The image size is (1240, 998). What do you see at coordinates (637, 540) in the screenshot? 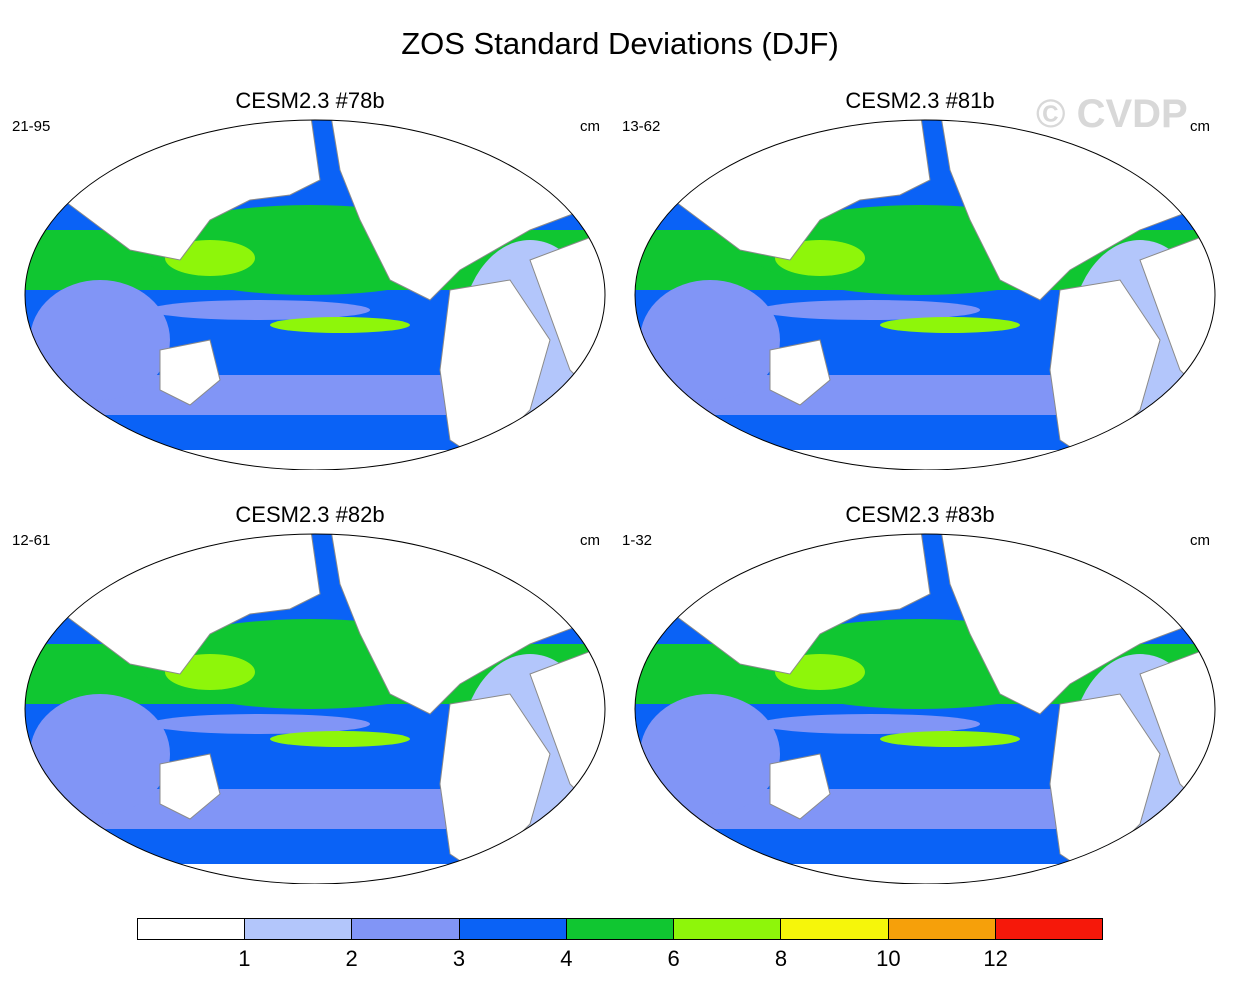
I see `panel-years-label: 1-32` at bounding box center [637, 540].